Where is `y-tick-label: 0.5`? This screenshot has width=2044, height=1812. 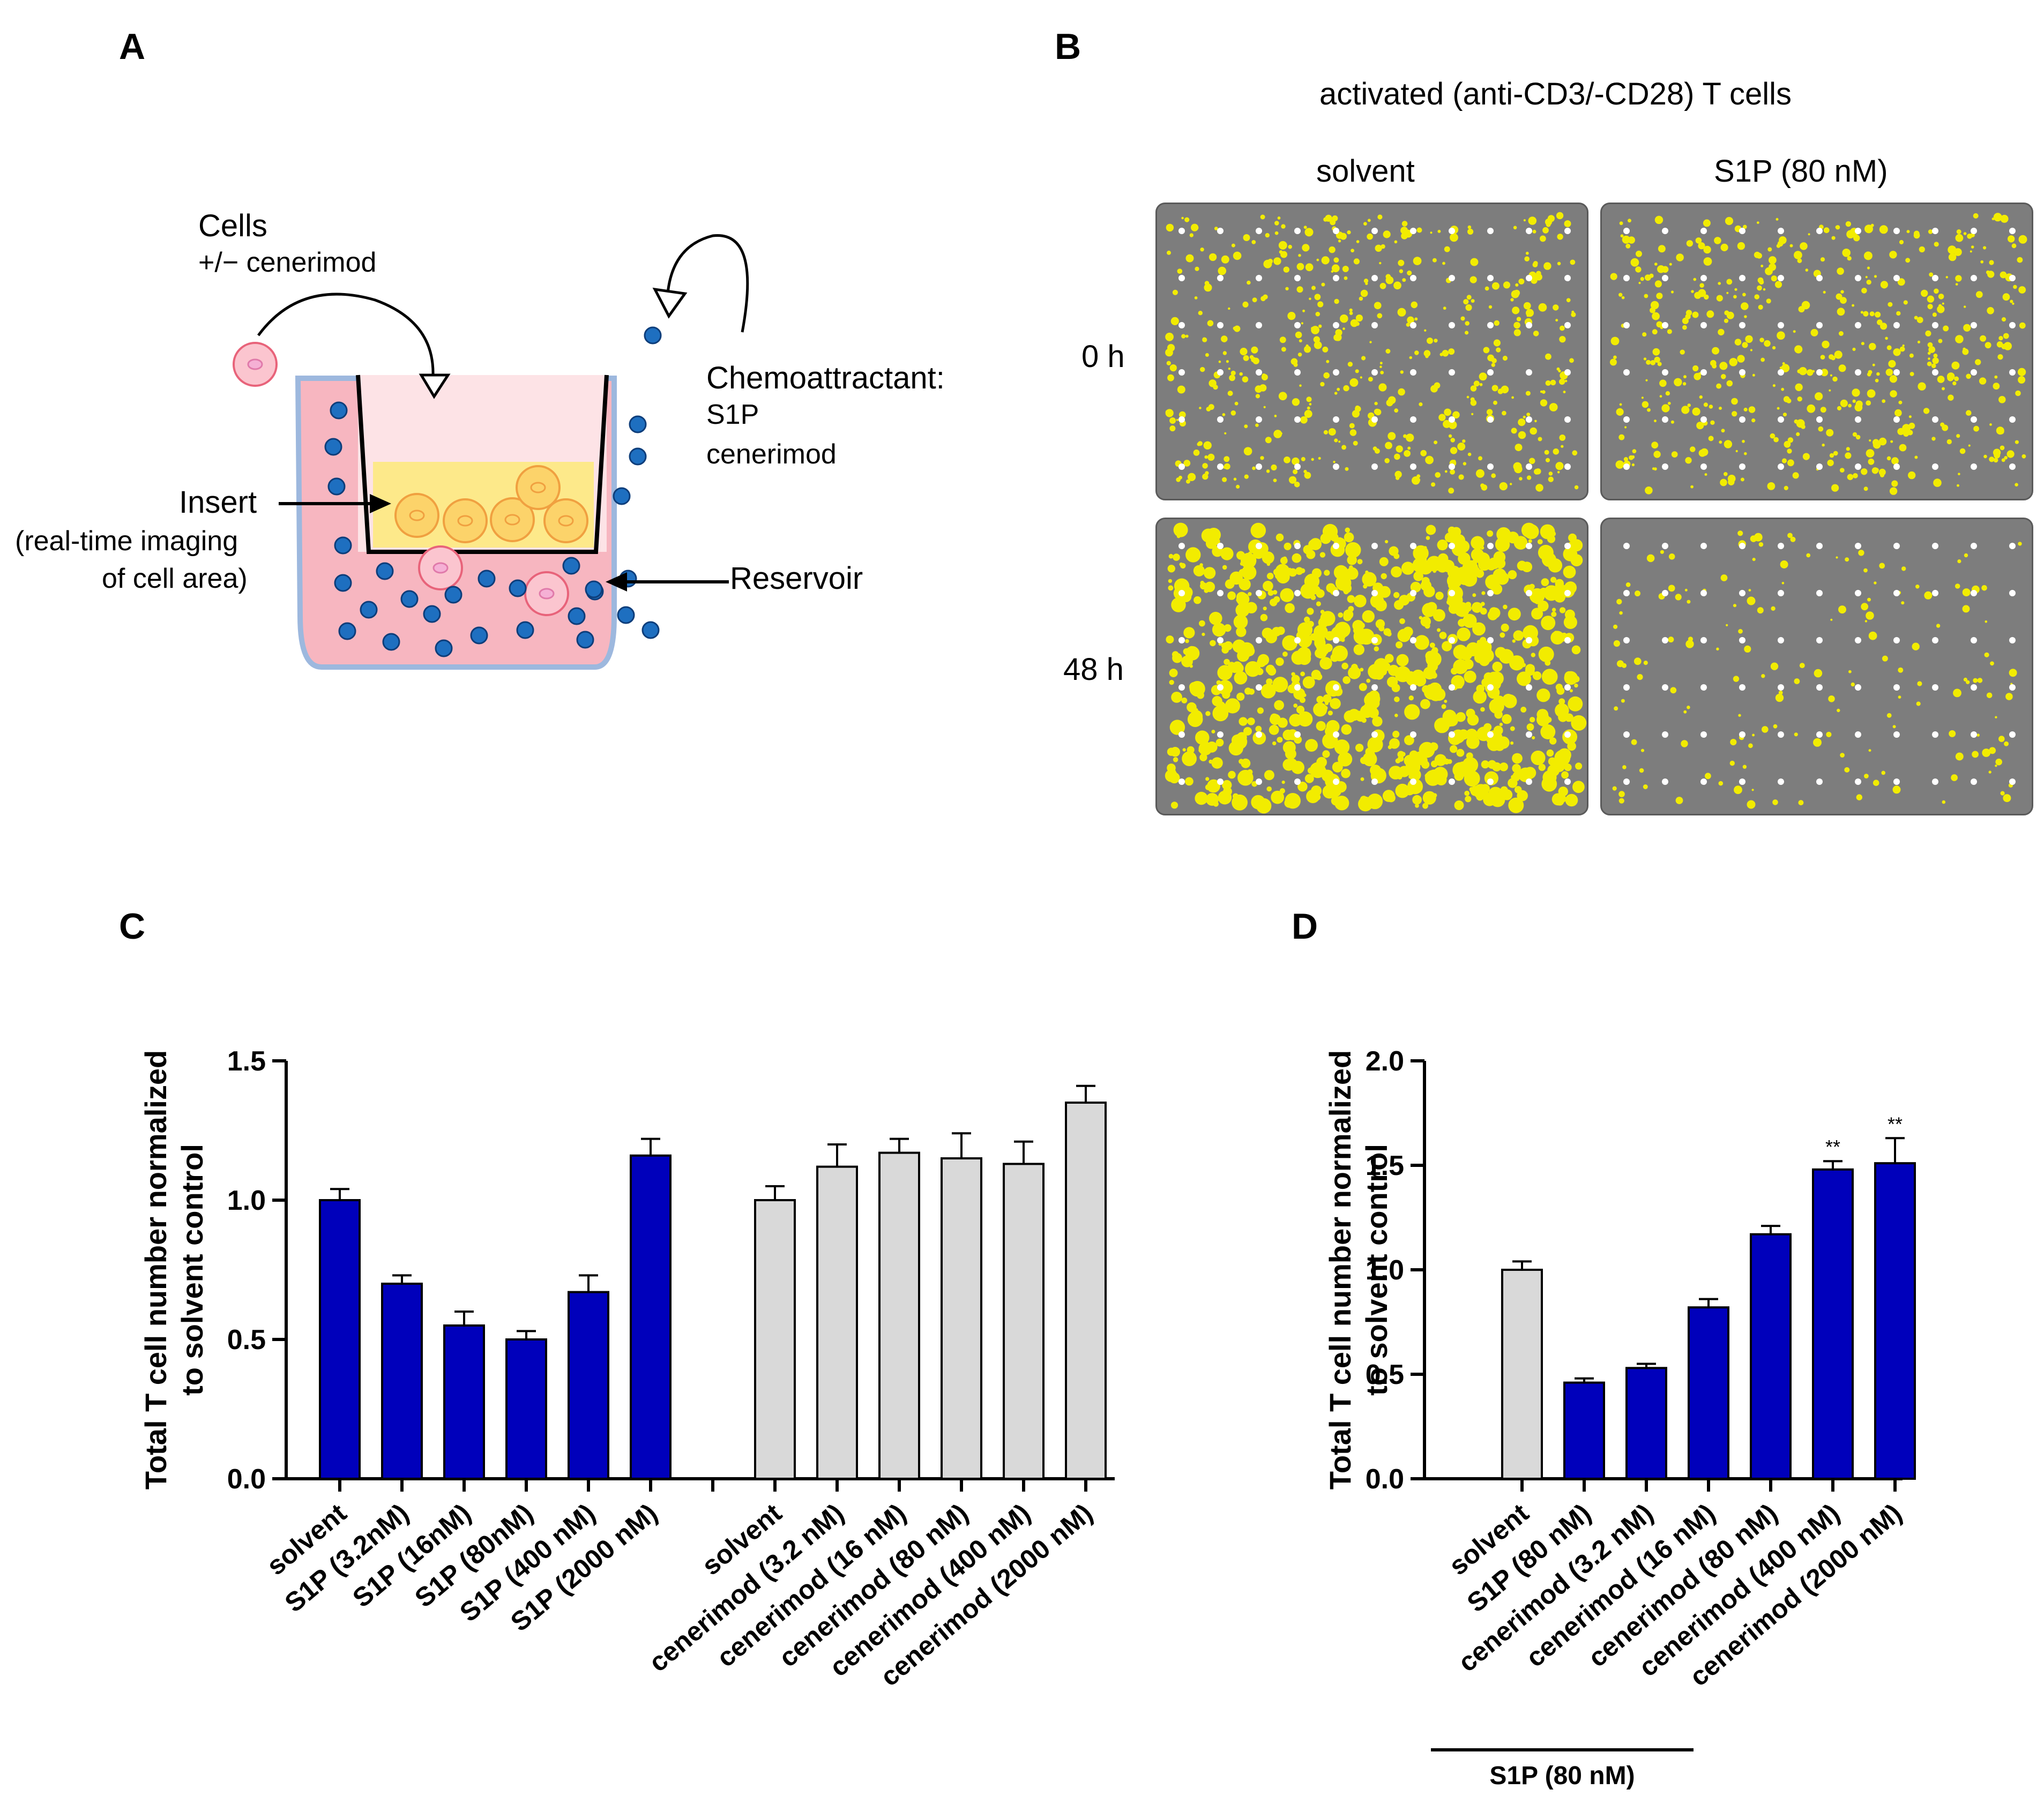
y-tick-label: 0.5 is located at coordinates (246, 1340).